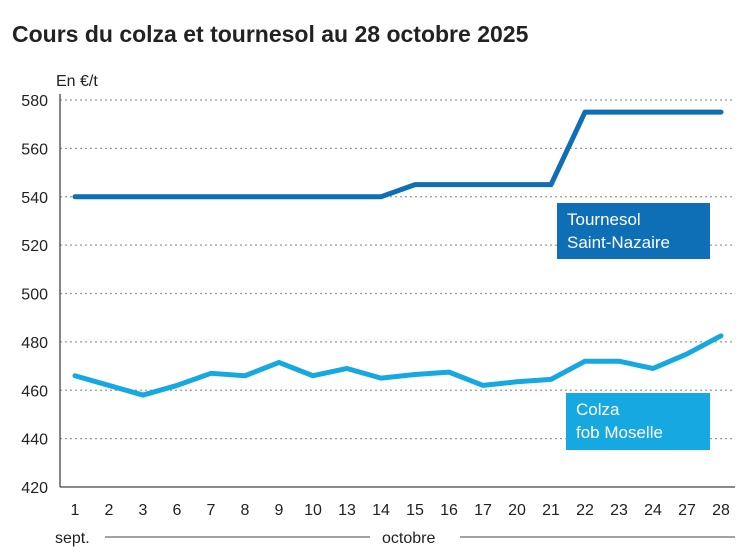  What do you see at coordinates (34, 295) in the screenshot?
I see `y-tick-label: 500` at bounding box center [34, 295].